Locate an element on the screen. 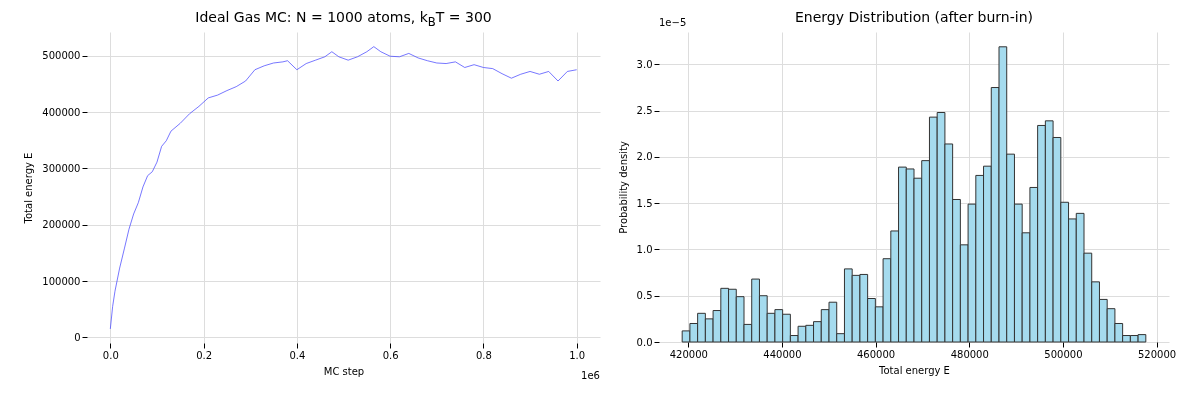 This screenshot has width=1190, height=393. x-axis-title: Total energy E is located at coordinates (914, 370).